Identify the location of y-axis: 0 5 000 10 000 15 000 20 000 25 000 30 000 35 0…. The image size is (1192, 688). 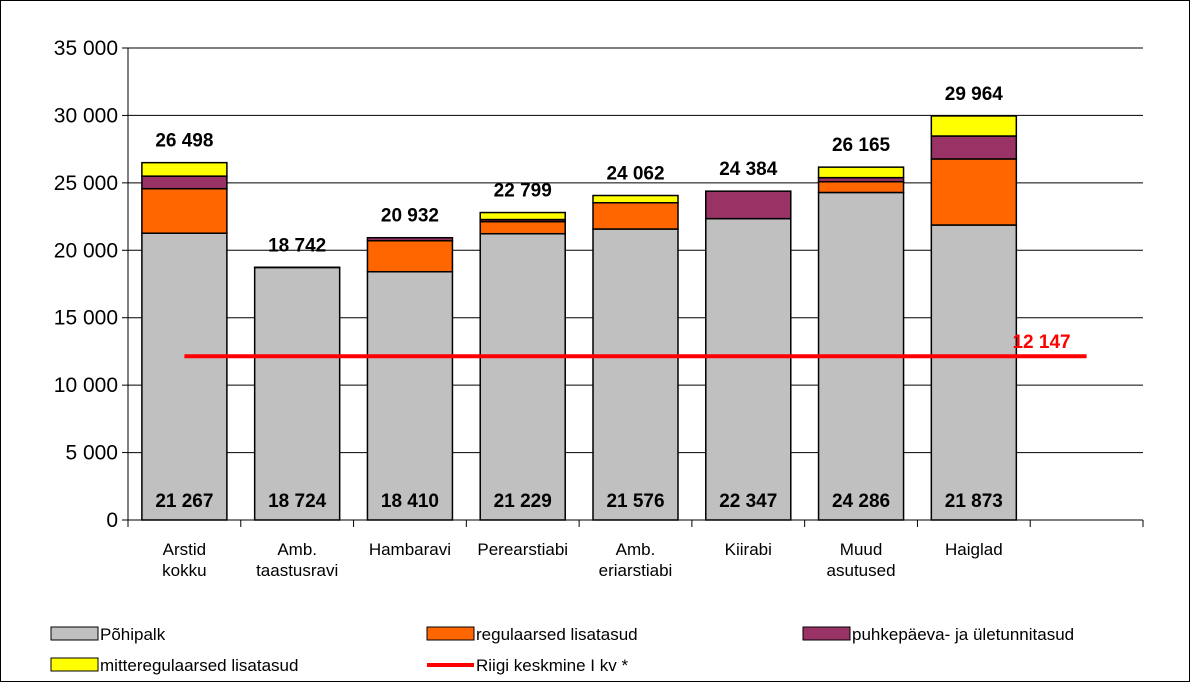
(91, 284).